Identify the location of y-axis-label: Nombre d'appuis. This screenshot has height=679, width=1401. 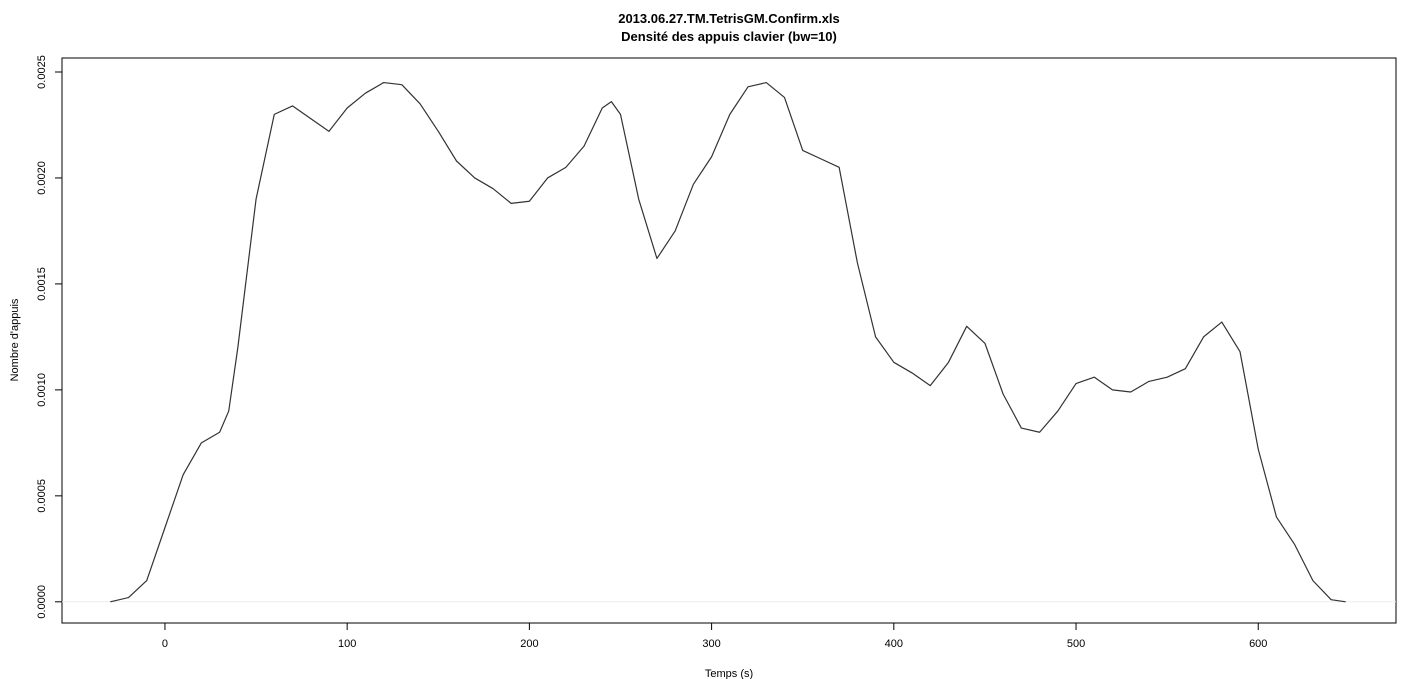
(15, 339).